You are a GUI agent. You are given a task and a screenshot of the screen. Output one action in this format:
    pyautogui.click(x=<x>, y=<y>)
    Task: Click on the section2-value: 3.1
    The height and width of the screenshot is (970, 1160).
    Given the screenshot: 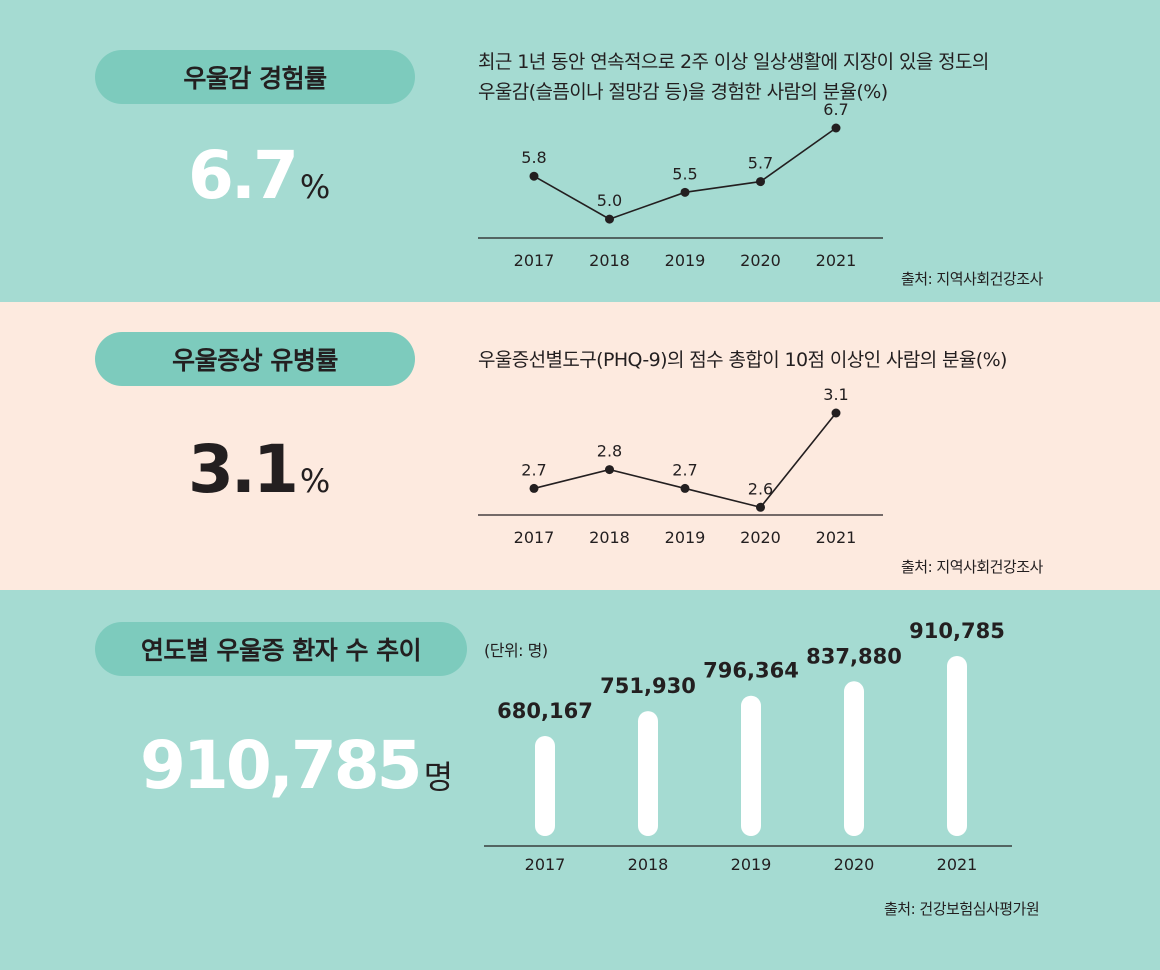 What is the action you would take?
    pyautogui.click(x=243, y=469)
    